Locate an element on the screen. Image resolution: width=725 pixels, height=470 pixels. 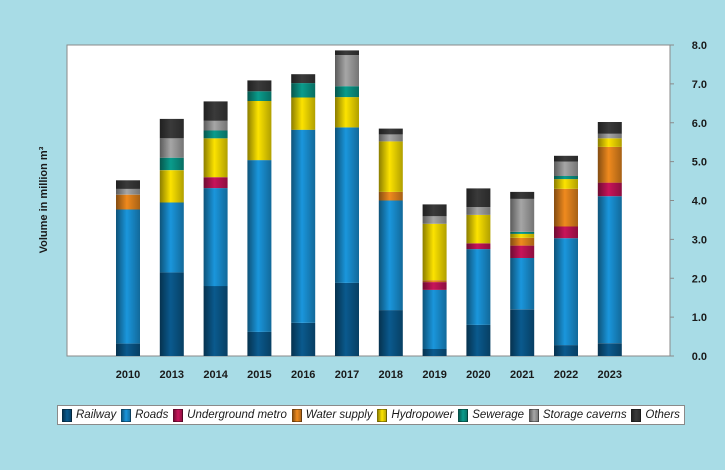
y-tick-label: 6.0 is located at coordinates (699, 124).